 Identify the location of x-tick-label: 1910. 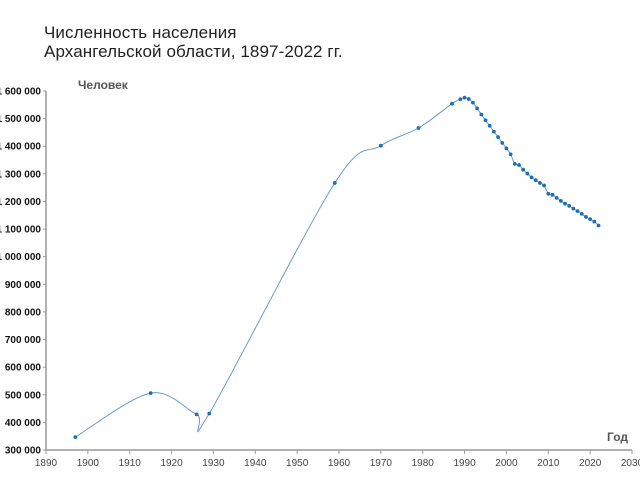
(130, 463).